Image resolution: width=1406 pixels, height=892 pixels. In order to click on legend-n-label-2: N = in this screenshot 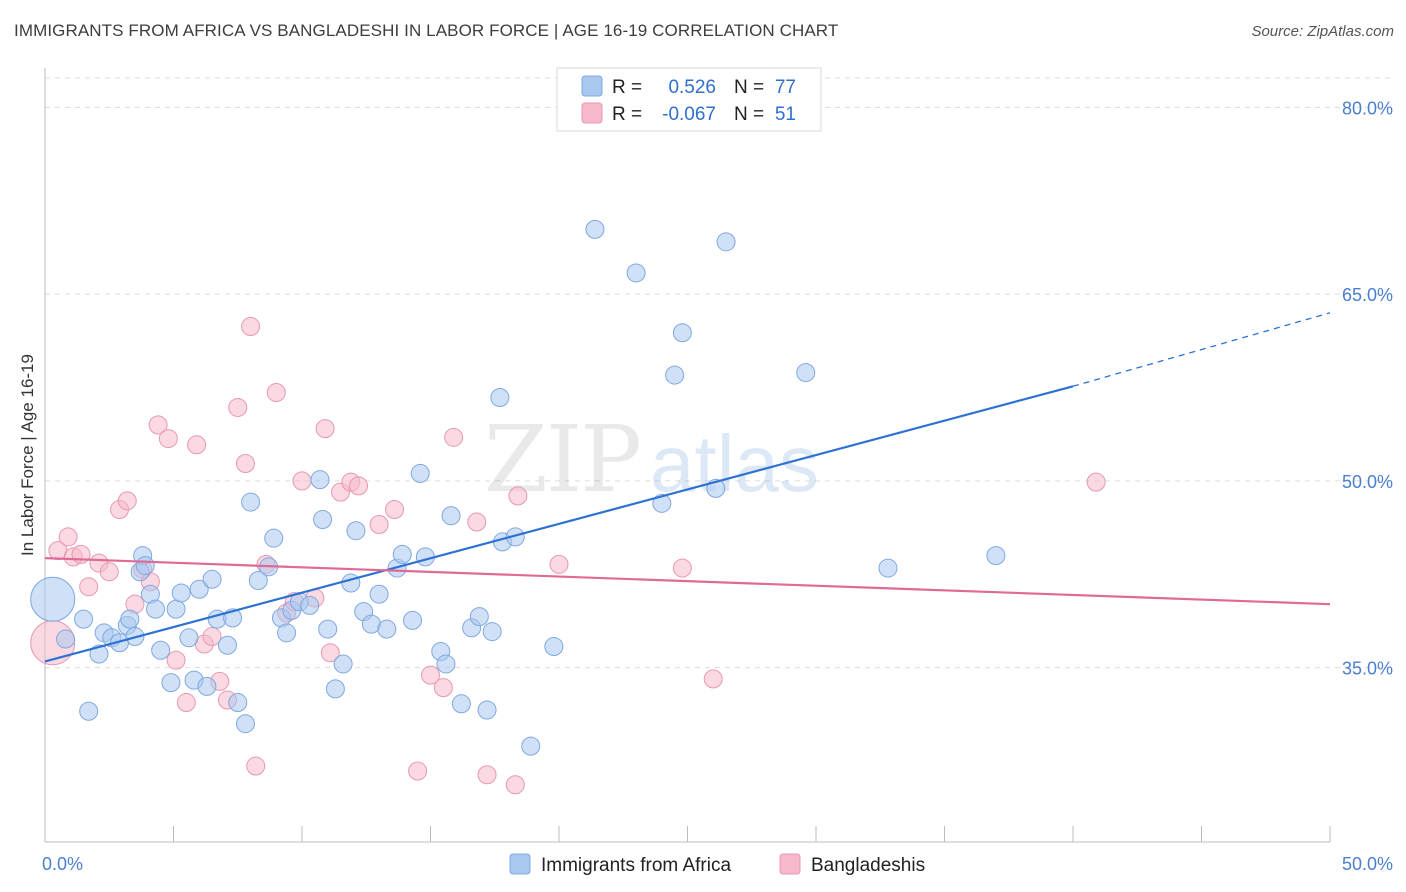, I will do `click(749, 114)`.